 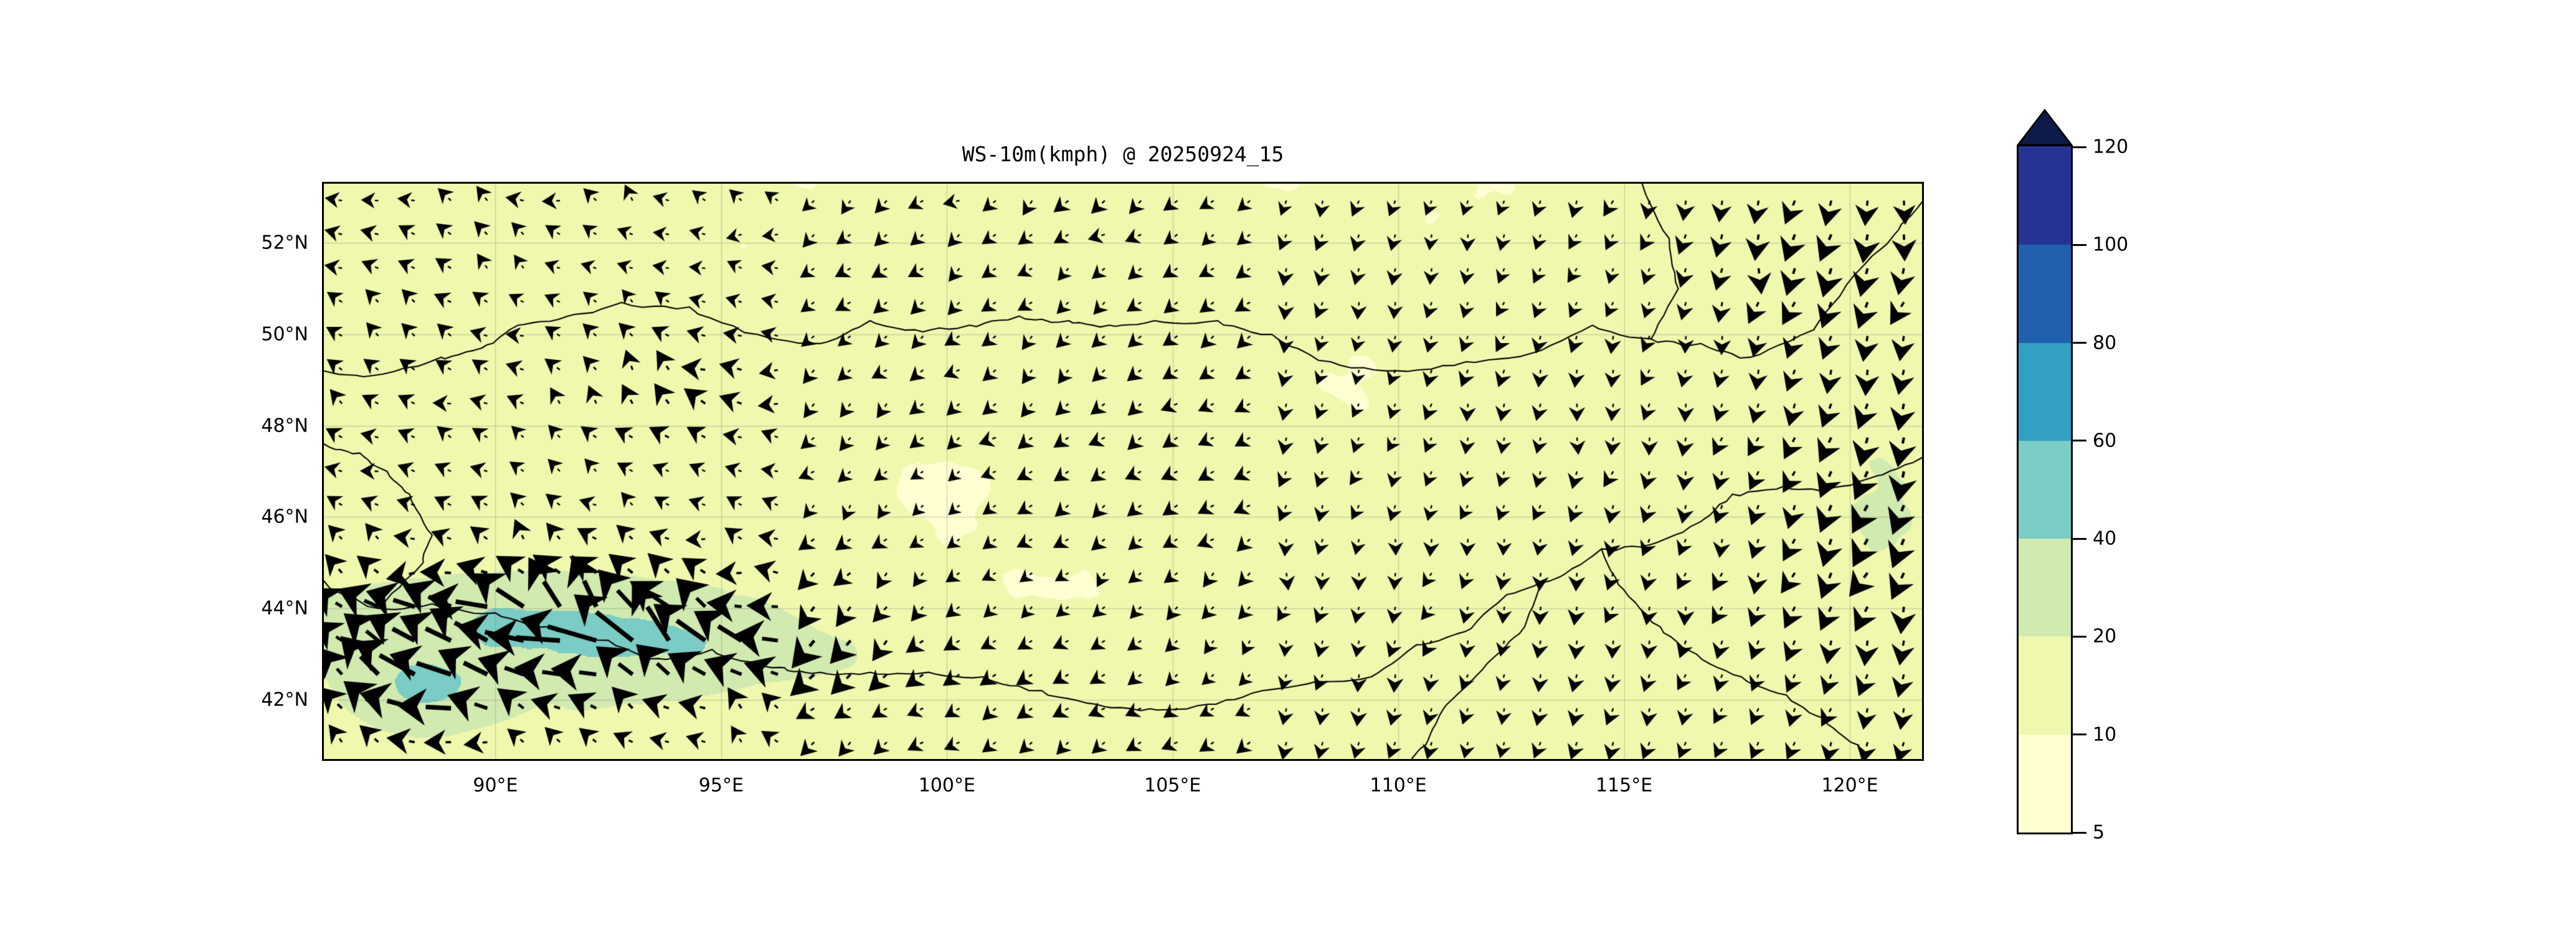 What do you see at coordinates (721, 785) in the screenshot?
I see `longitude-tick-label: 95°E` at bounding box center [721, 785].